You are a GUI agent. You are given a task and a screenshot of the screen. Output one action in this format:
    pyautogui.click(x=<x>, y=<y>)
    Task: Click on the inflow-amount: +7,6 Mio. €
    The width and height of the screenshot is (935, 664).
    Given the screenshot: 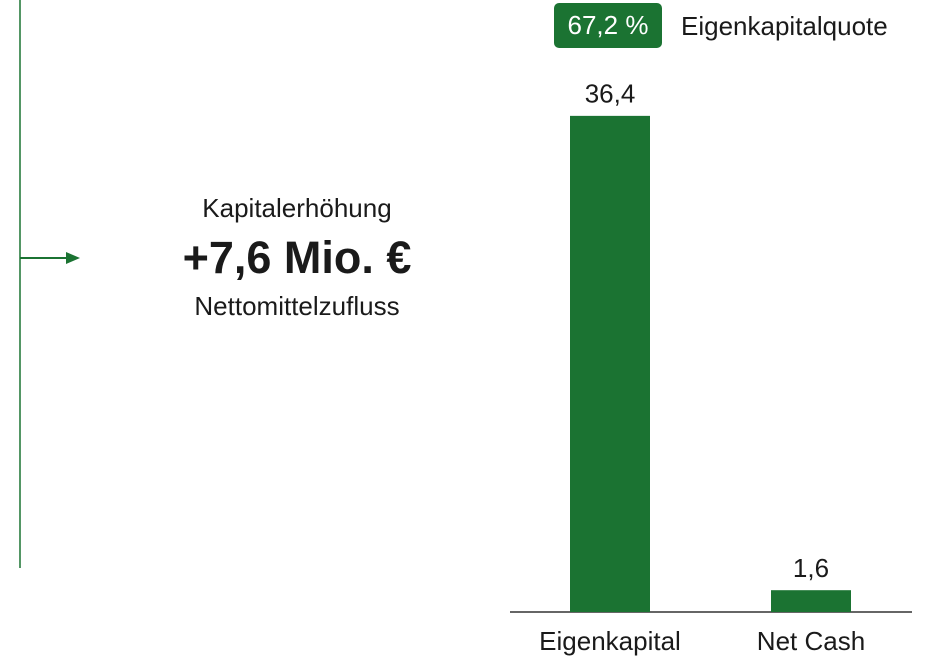 What is the action you would take?
    pyautogui.click(x=297, y=257)
    